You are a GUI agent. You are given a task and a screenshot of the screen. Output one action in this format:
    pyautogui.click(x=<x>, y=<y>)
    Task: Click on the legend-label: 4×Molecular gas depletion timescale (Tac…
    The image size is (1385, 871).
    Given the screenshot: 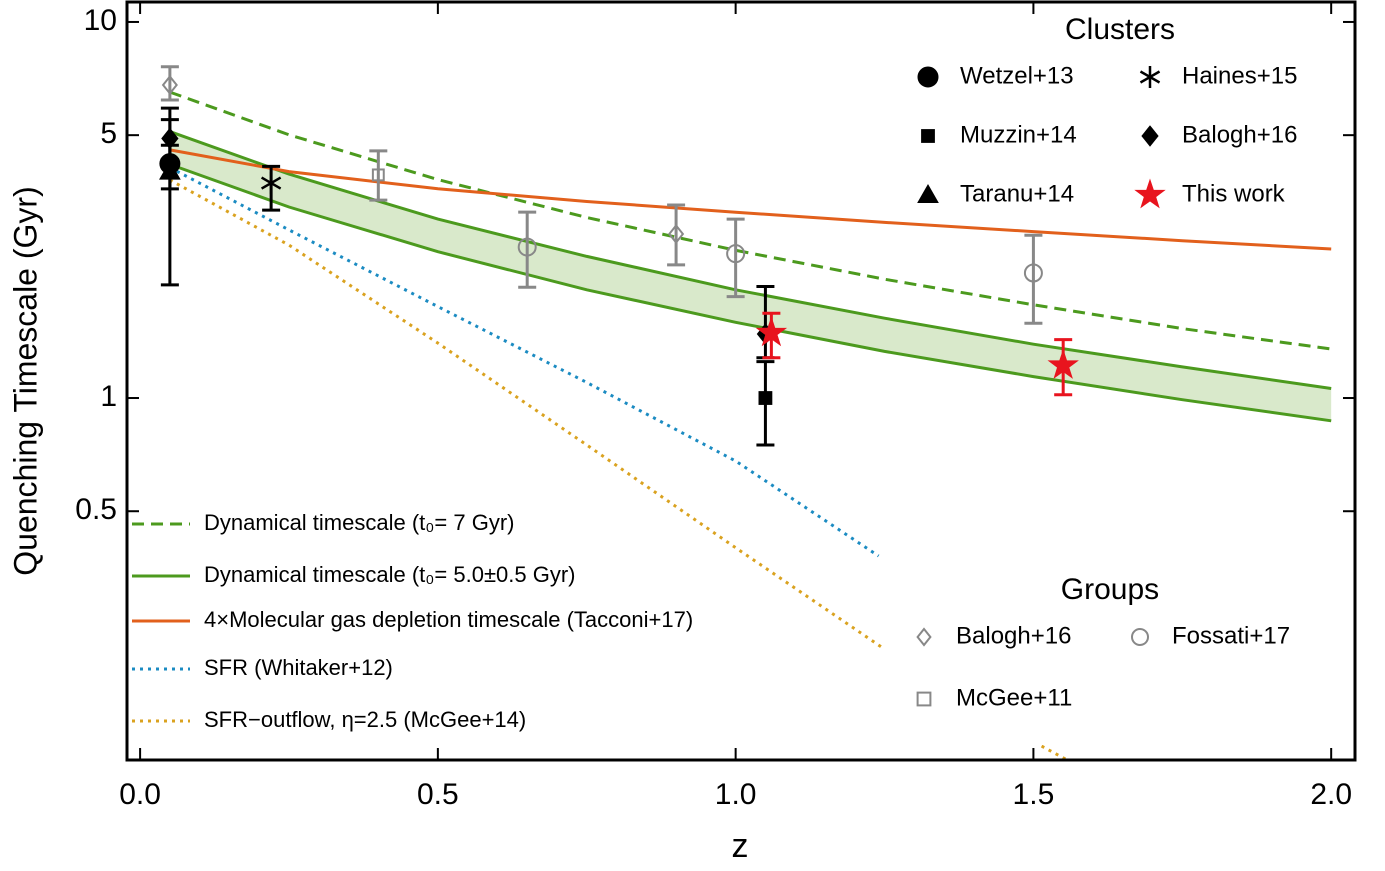 What is the action you would take?
    pyautogui.click(x=448, y=619)
    